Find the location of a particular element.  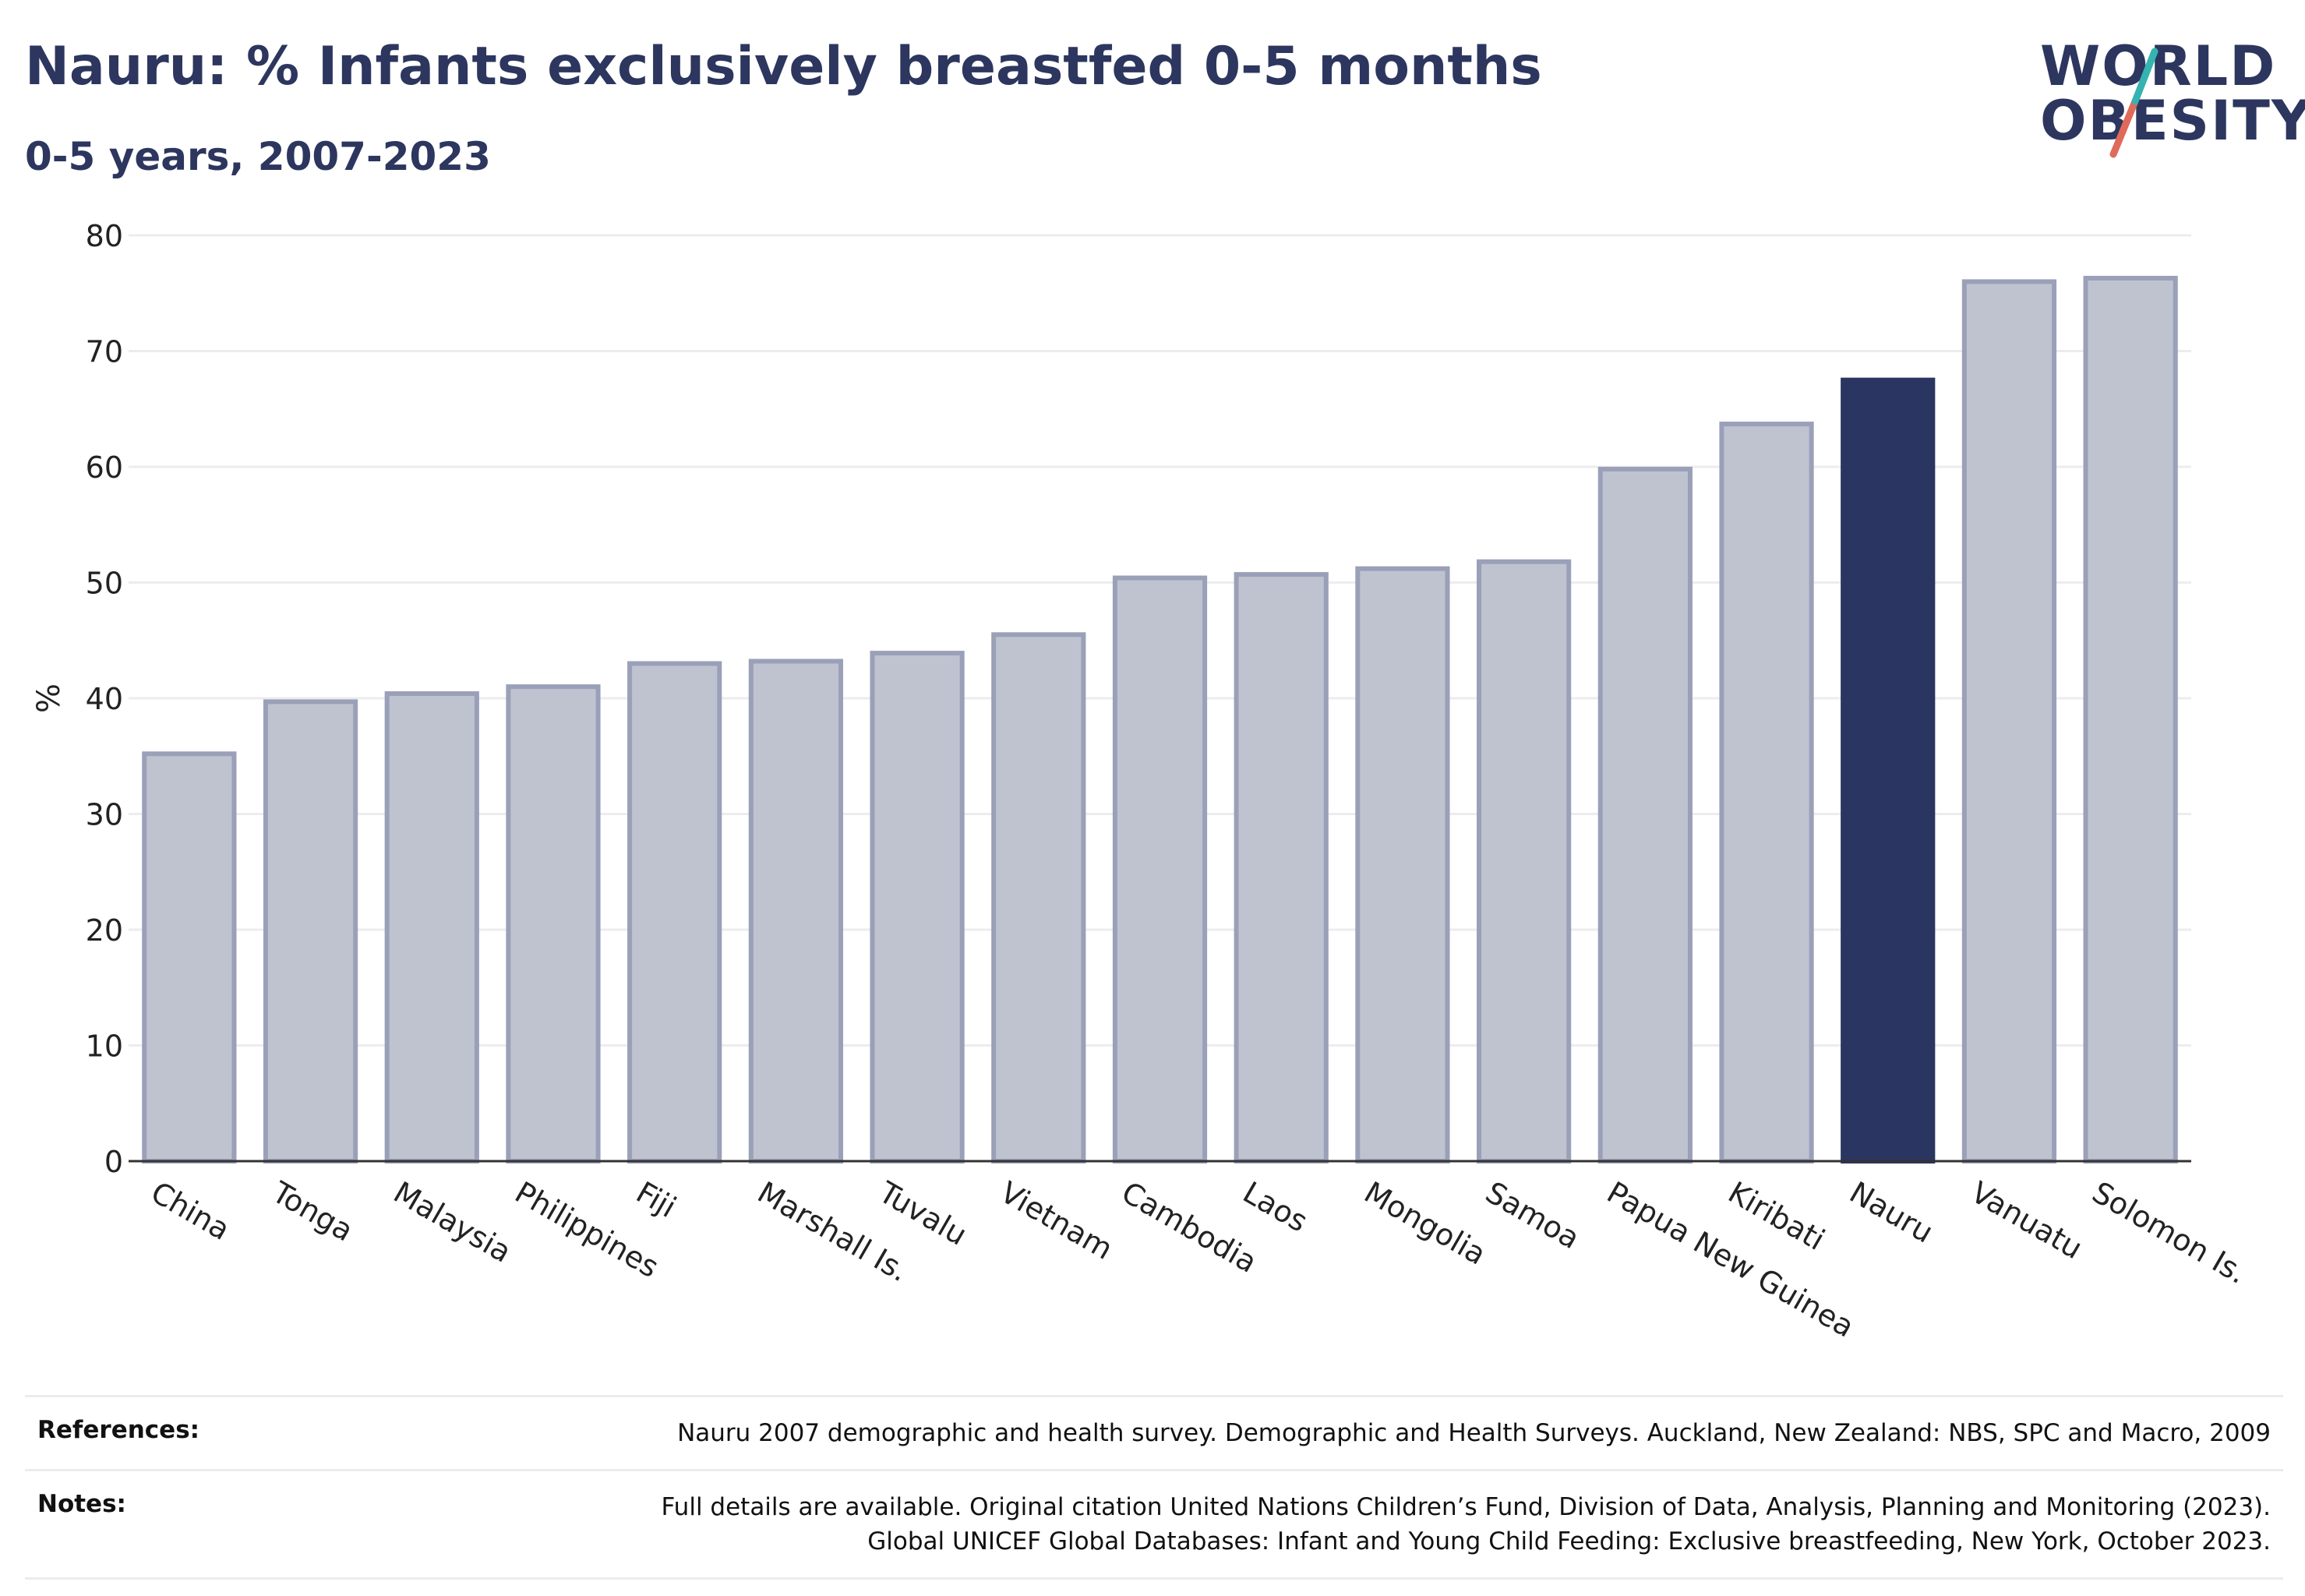

bar-philippines is located at coordinates (553, 923).